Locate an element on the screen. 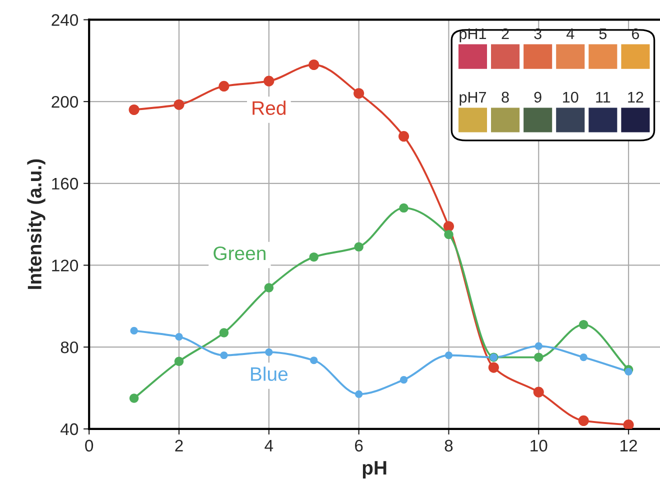  annotation: 9 is located at coordinates (538, 97).